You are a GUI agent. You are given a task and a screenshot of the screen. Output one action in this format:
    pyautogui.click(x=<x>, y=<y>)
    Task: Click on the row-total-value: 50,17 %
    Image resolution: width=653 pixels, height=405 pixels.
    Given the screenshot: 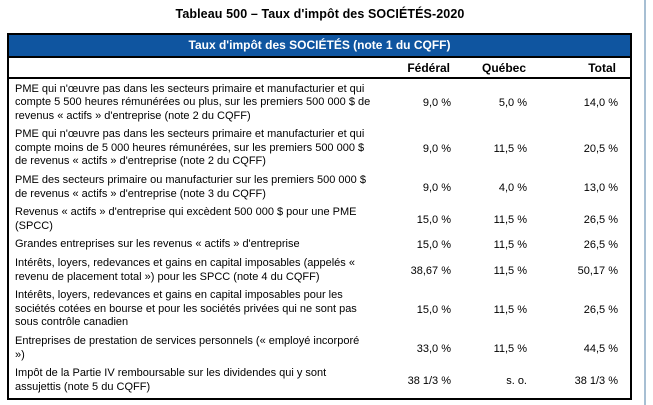 What is the action you would take?
    pyautogui.click(x=597, y=270)
    